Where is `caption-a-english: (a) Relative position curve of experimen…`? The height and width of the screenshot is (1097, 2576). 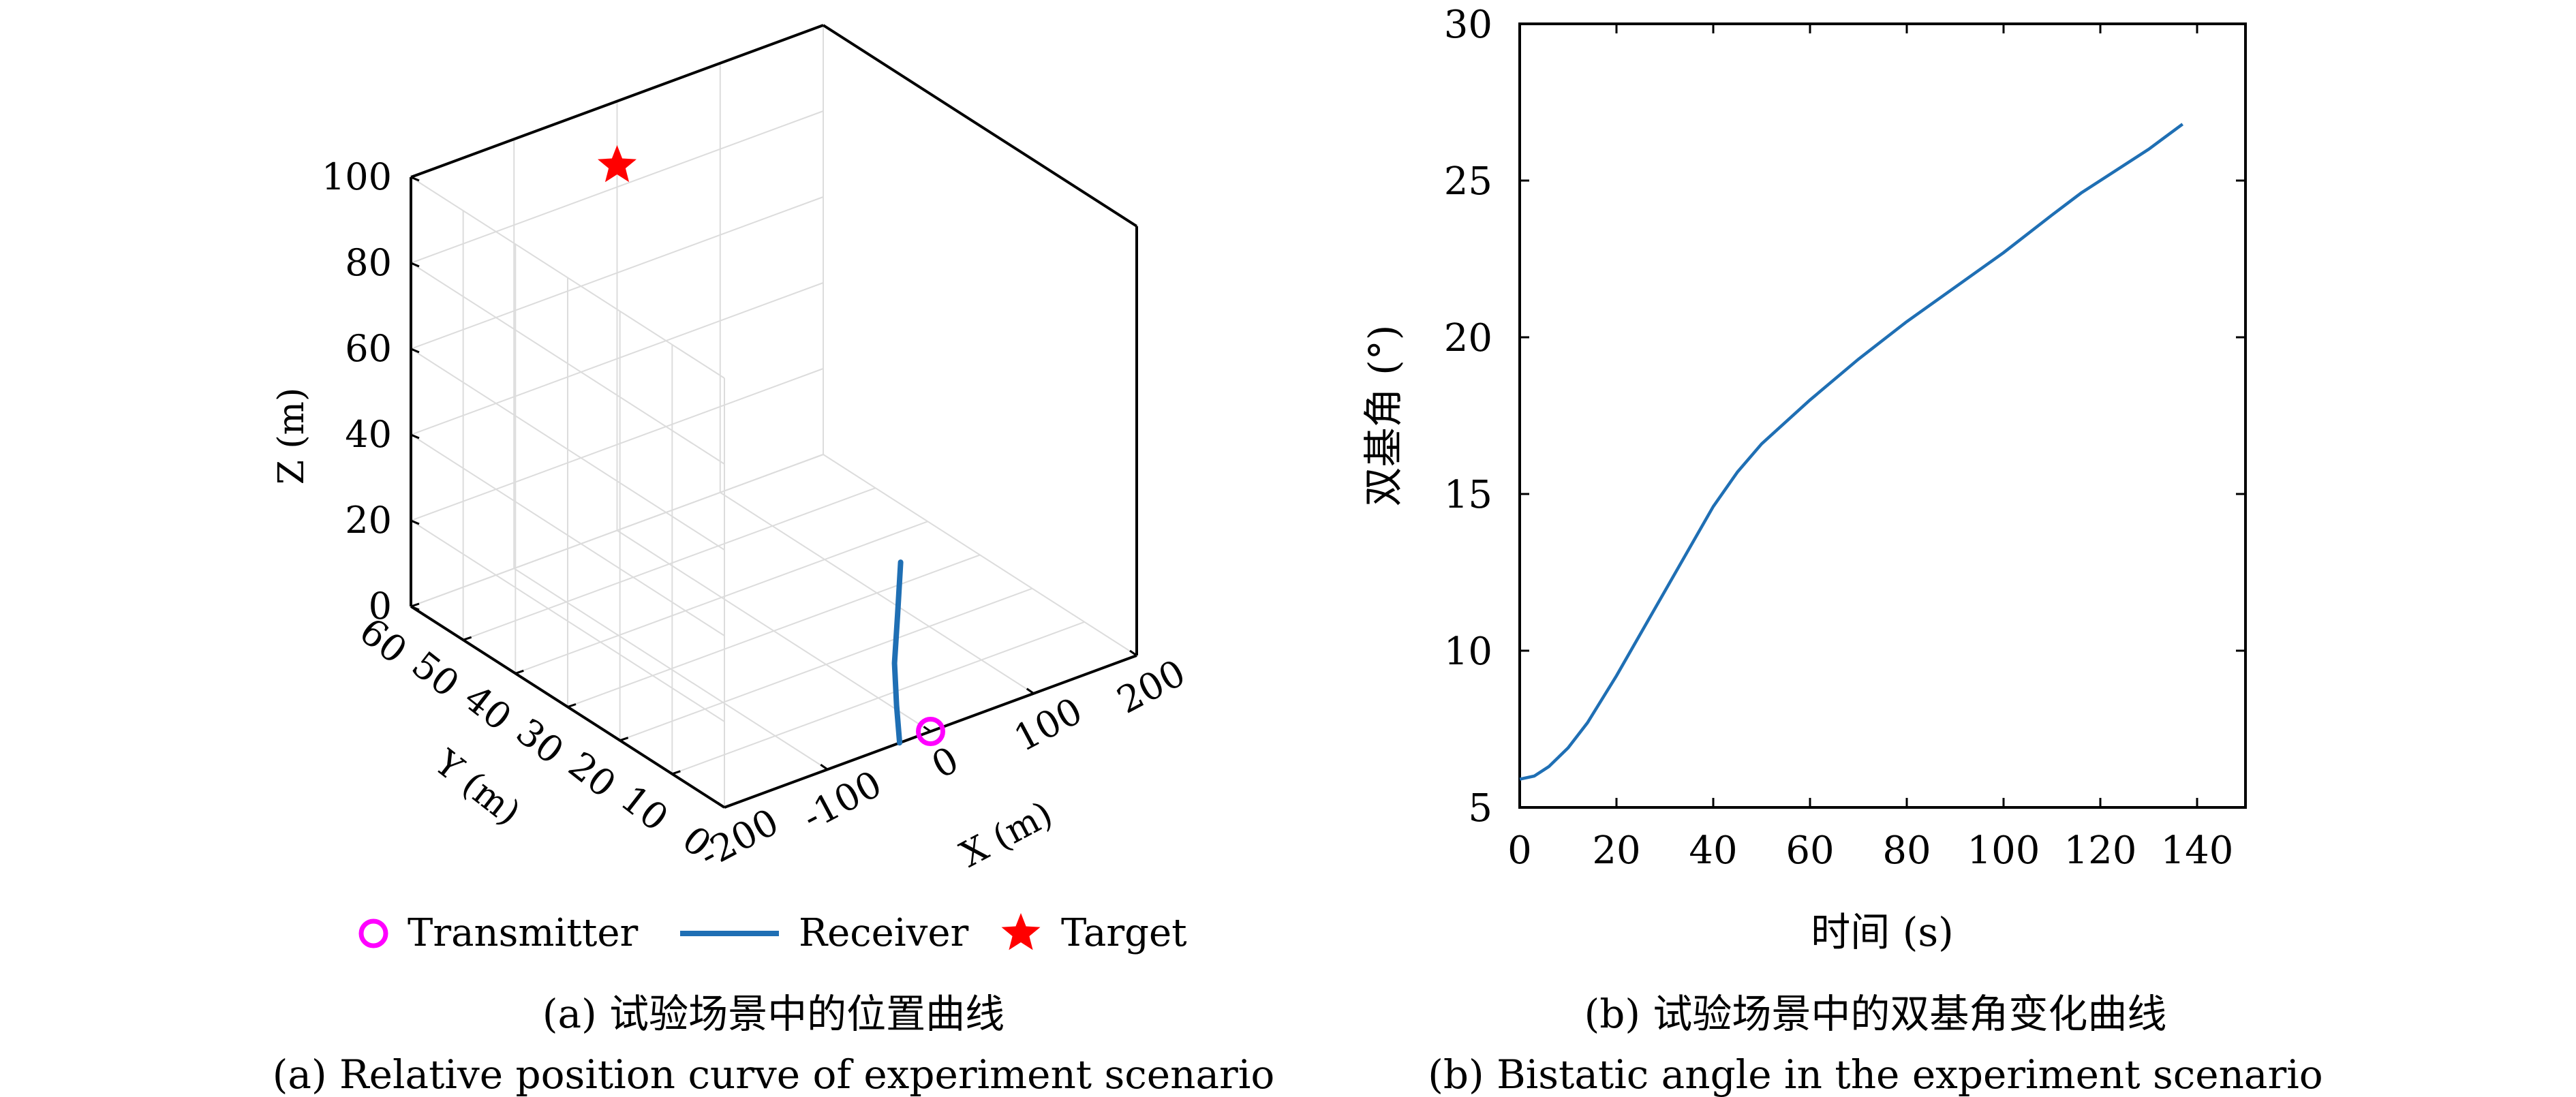
caption-a-english: (a) Relative position curve of experimen… is located at coordinates (774, 1074).